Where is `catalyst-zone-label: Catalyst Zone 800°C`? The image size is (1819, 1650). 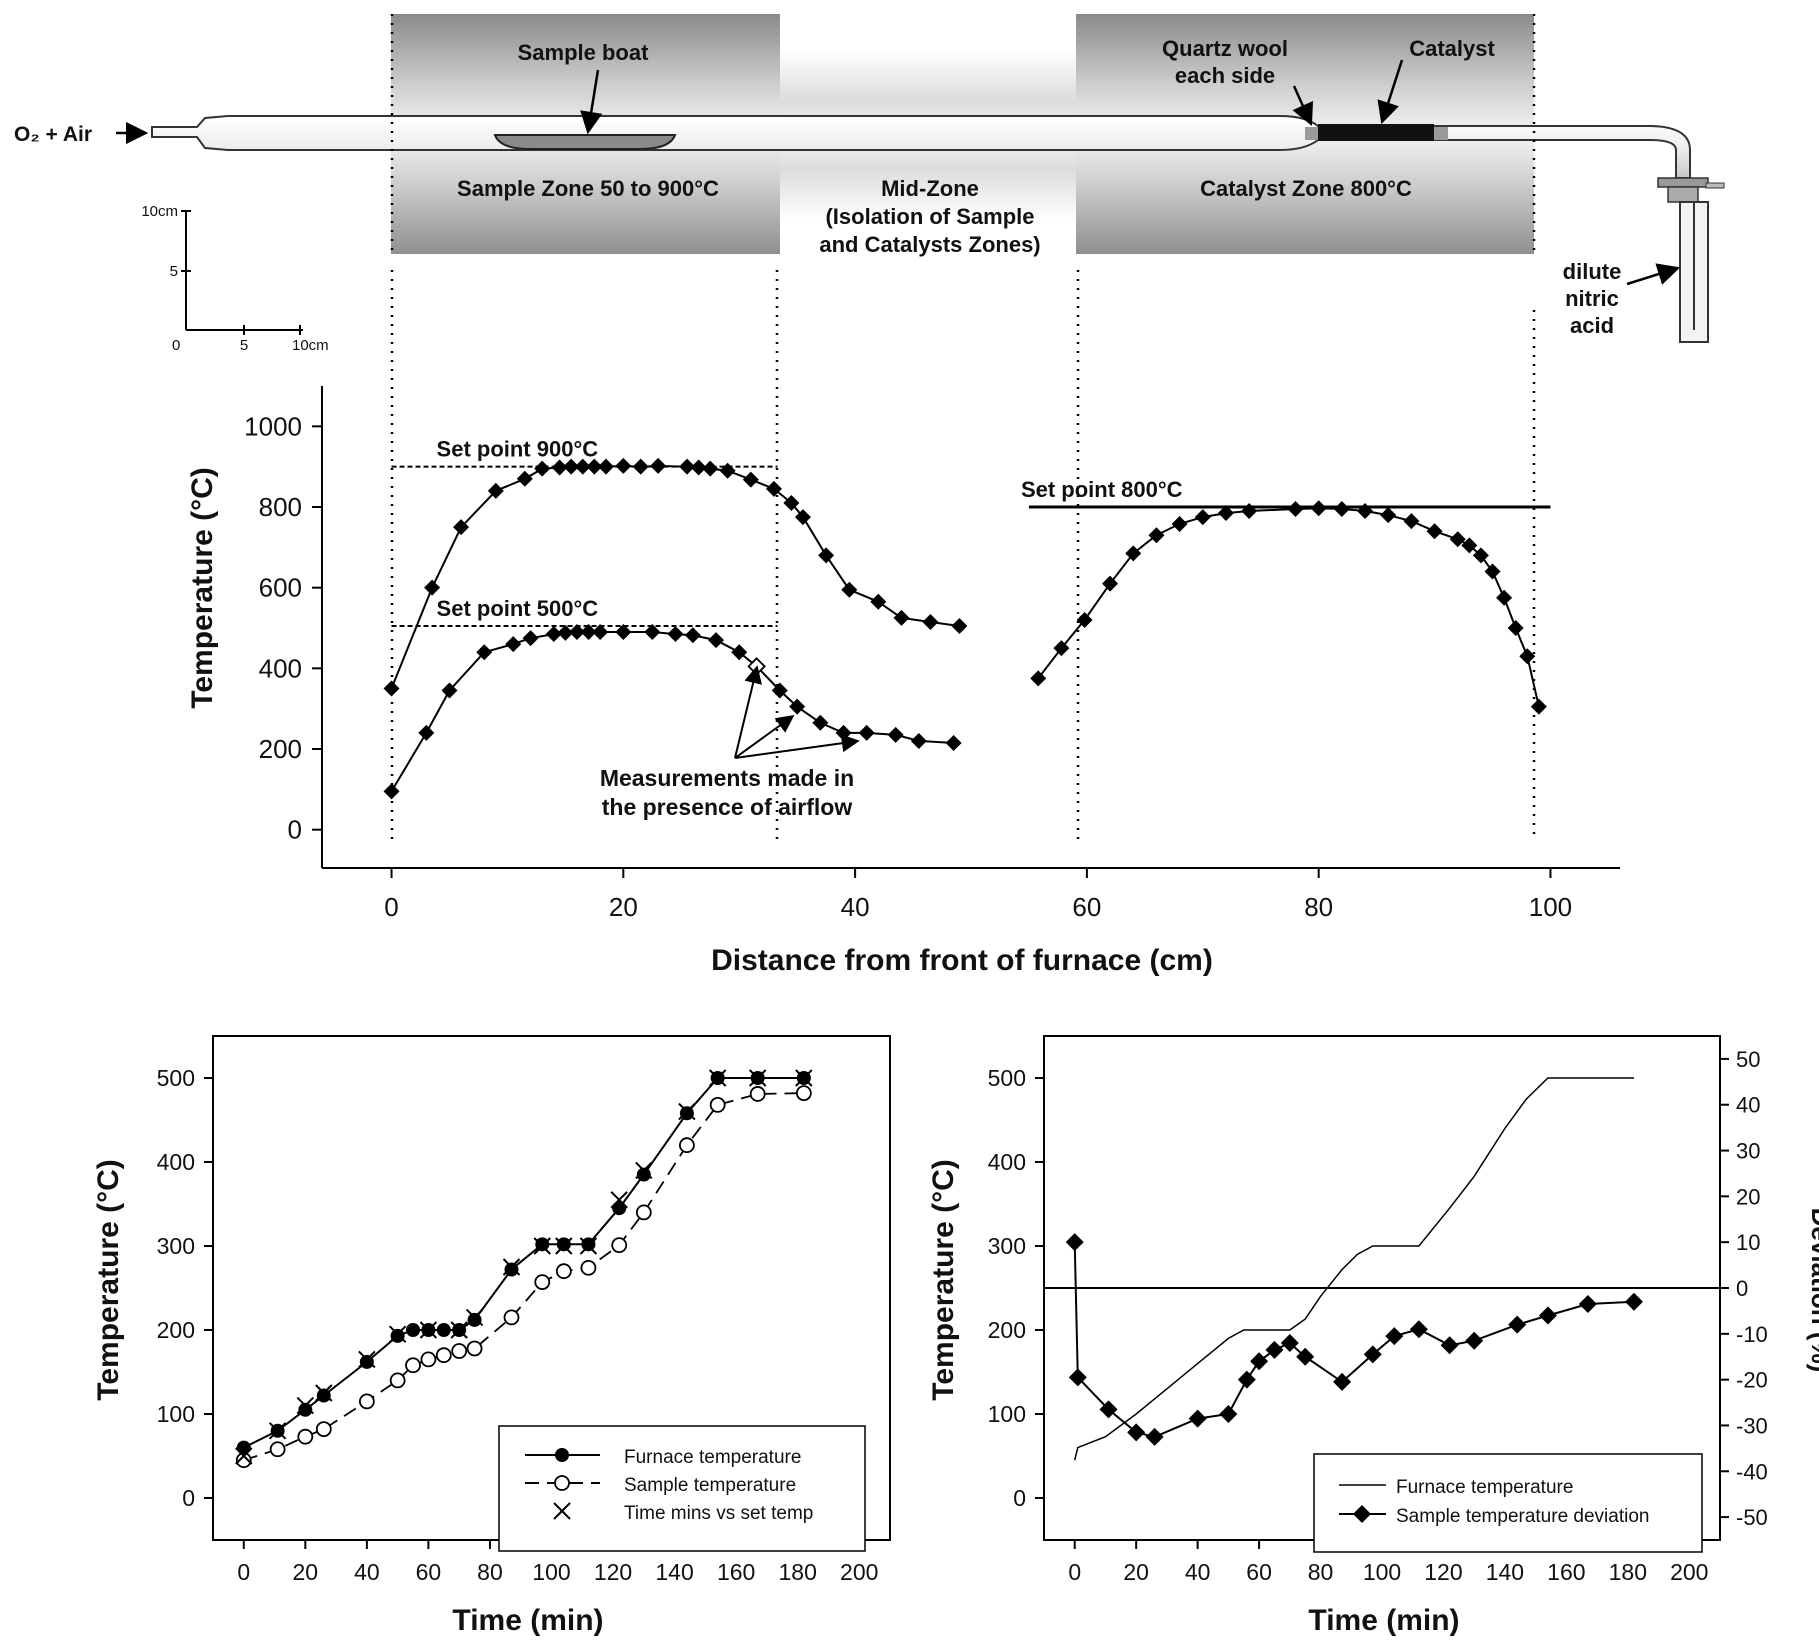 catalyst-zone-label: Catalyst Zone 800°C is located at coordinates (1306, 188).